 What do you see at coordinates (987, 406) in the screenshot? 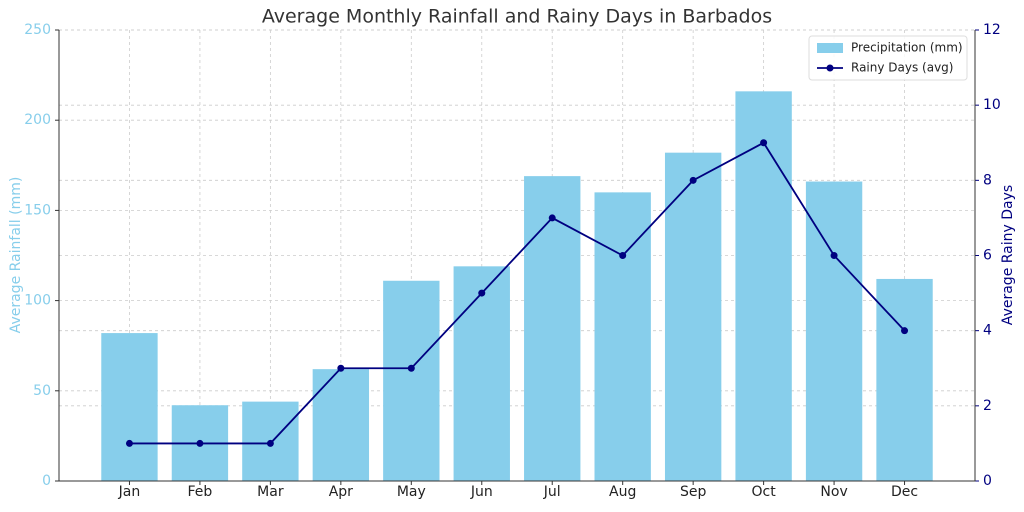
I see `y2-tick-label: 2` at bounding box center [987, 406].